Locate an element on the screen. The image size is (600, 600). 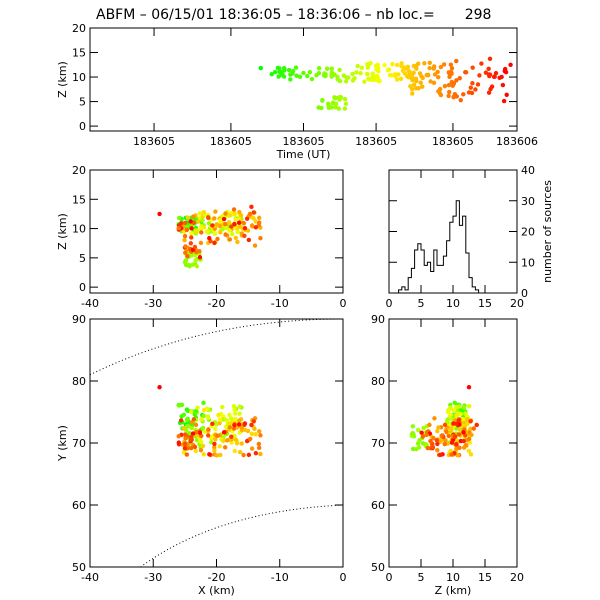
y-tick-label: 20 is located at coordinates (528, 232).